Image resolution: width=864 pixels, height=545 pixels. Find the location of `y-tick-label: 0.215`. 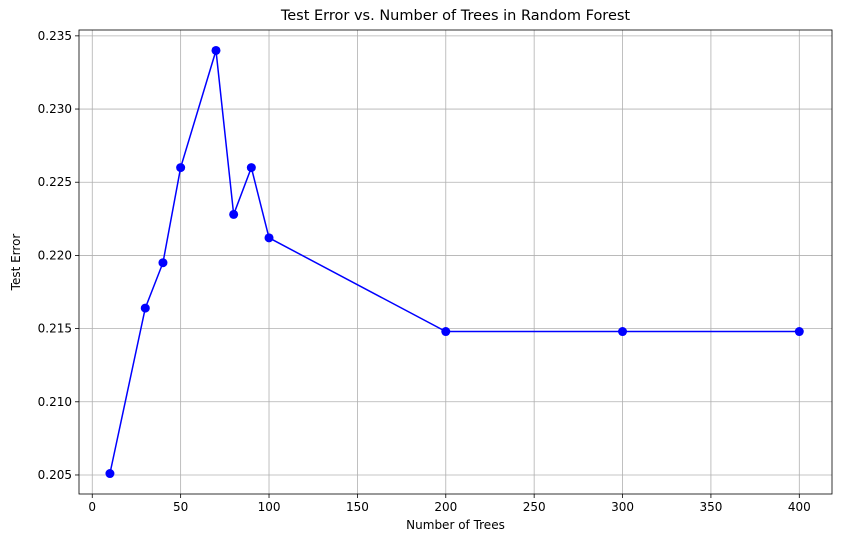

y-tick-label: 0.215 is located at coordinates (55, 329).